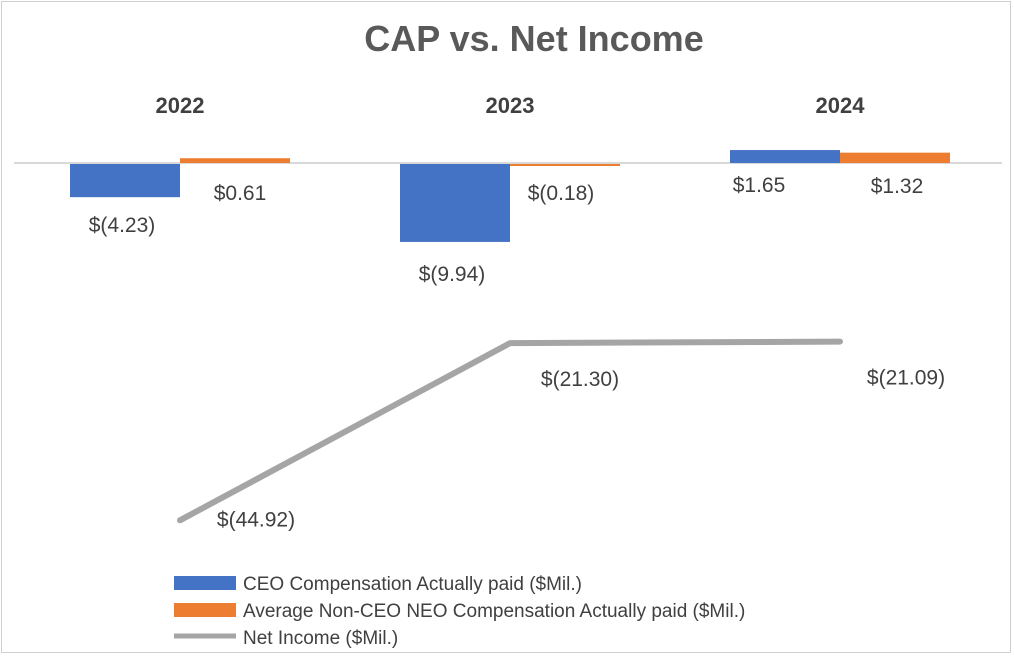  Describe the element at coordinates (125, 181) in the screenshot. I see `ceo-cap-bar-2022` at that location.